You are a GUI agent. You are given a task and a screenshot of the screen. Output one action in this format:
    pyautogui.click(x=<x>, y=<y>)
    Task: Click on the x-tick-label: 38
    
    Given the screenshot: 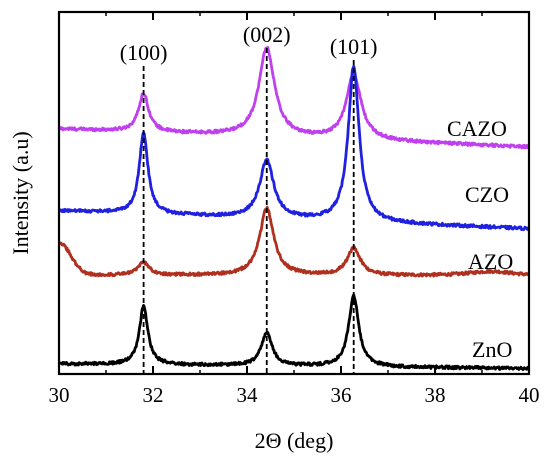 What is the action you would take?
    pyautogui.click(x=435, y=395)
    